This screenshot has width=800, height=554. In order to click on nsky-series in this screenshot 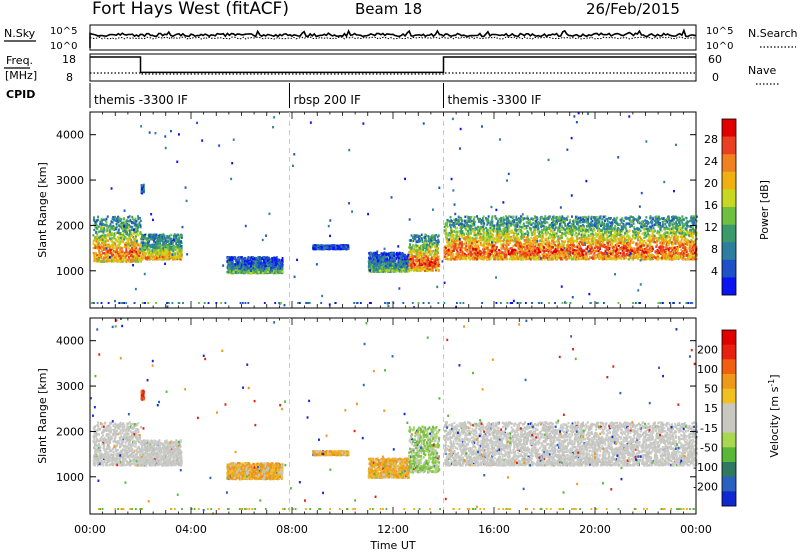, I will do `click(393, 38)`.